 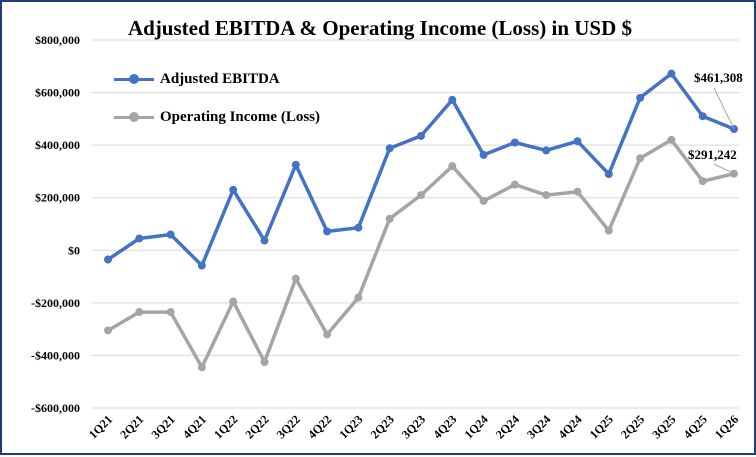 What do you see at coordinates (55, 303) in the screenshot?
I see `y-tick-label: -$200,000` at bounding box center [55, 303].